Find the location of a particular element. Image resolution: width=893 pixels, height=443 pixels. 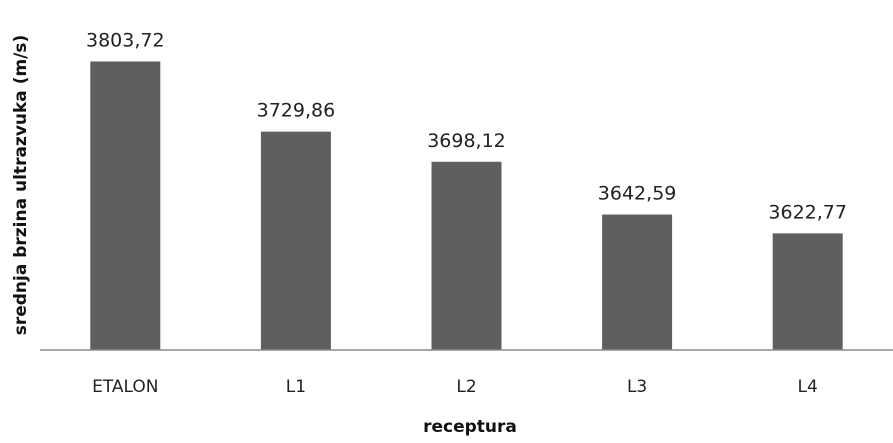

x-tick-labels-group: ETALON L1 L2 L3 L4 is located at coordinates (455, 387).